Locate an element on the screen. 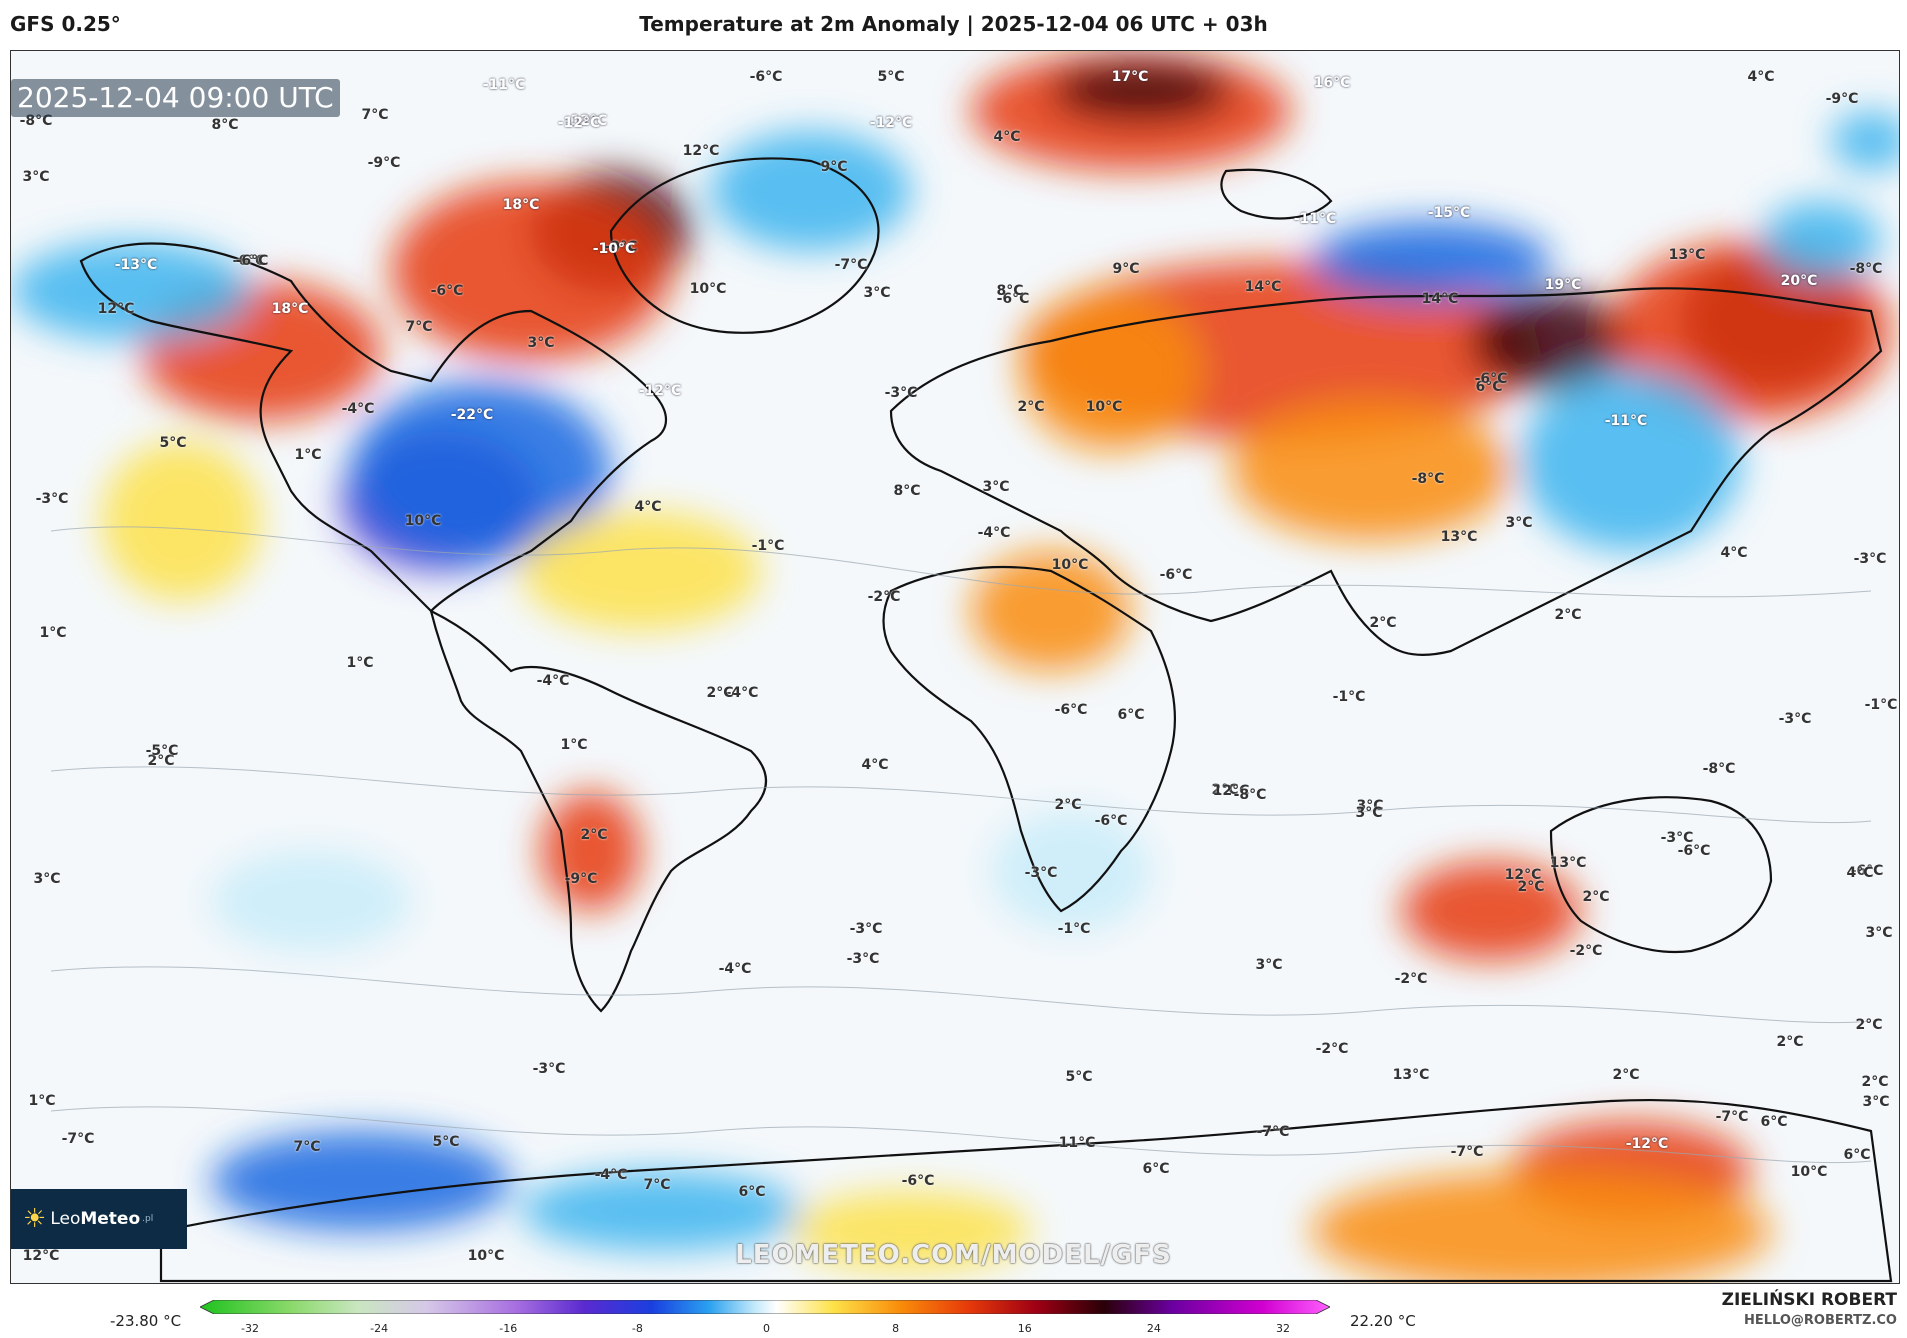  temperature-anomaly-label: 9°C is located at coordinates (1126, 269).